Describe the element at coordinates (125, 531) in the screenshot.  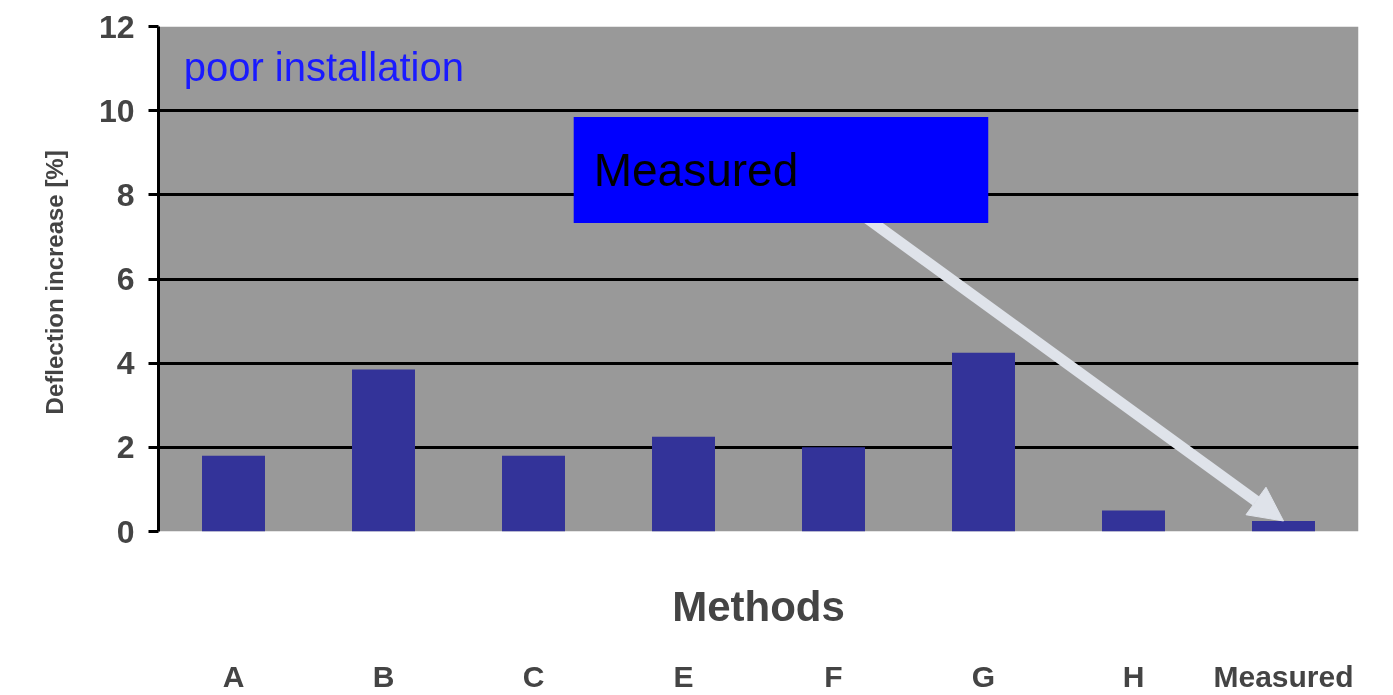
I see `y-tick-label: 0` at that location.